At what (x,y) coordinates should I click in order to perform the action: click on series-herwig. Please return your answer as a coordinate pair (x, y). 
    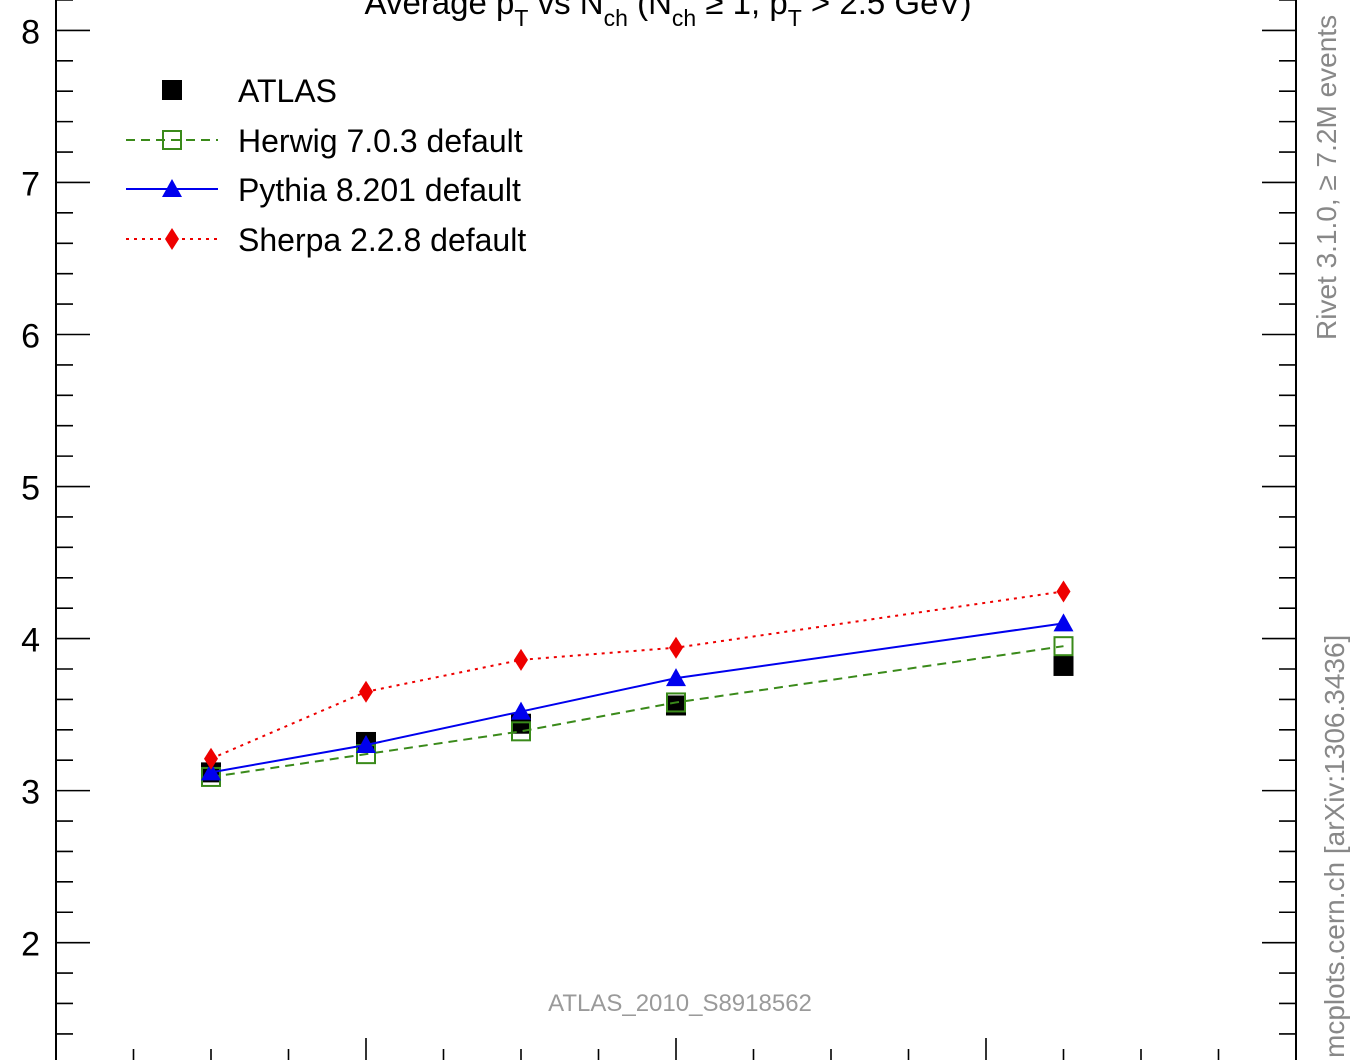
    Looking at the image, I should click on (637, 711).